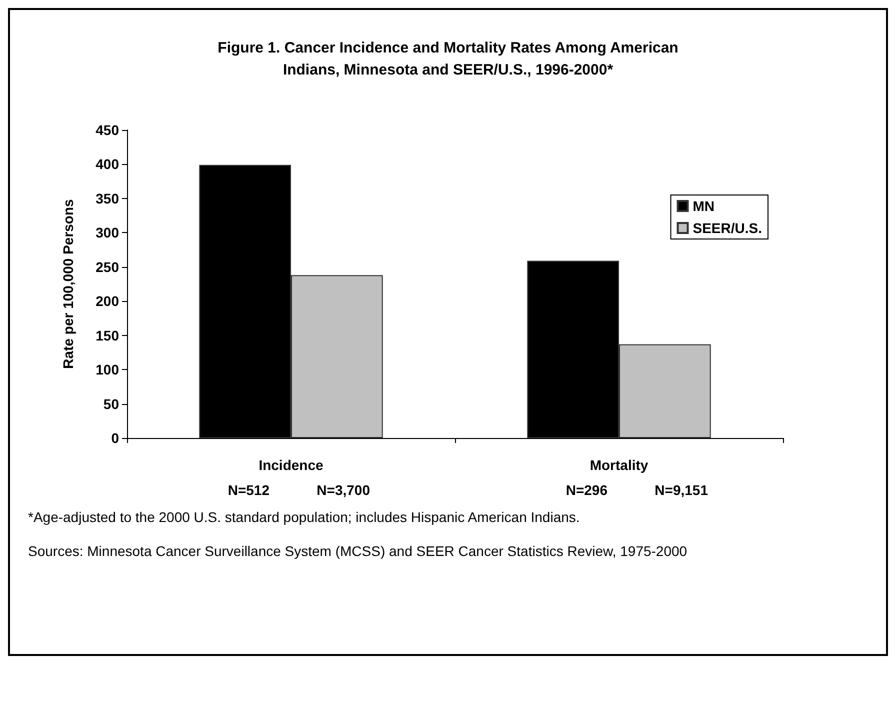 This screenshot has height=719, width=896. Describe the element at coordinates (108, 370) in the screenshot. I see `y-tick-label: 100` at that location.